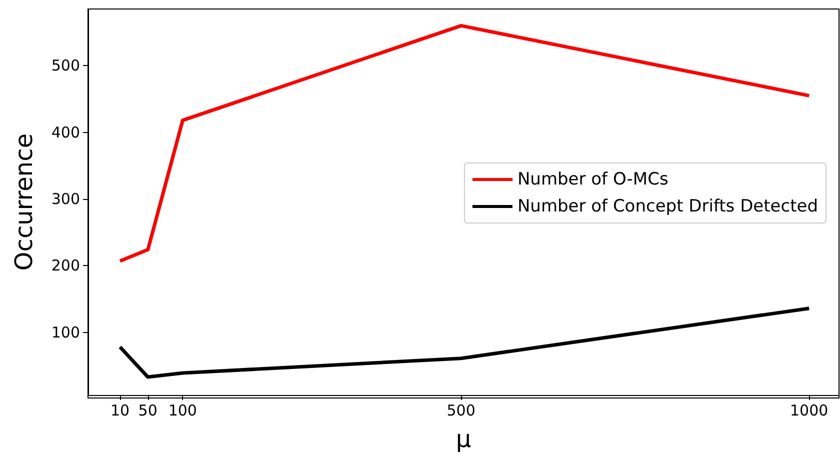 Image resolution: width=840 pixels, height=456 pixels. Describe the element at coordinates (464, 439) in the screenshot. I see `x-axis-title: μ` at that location.